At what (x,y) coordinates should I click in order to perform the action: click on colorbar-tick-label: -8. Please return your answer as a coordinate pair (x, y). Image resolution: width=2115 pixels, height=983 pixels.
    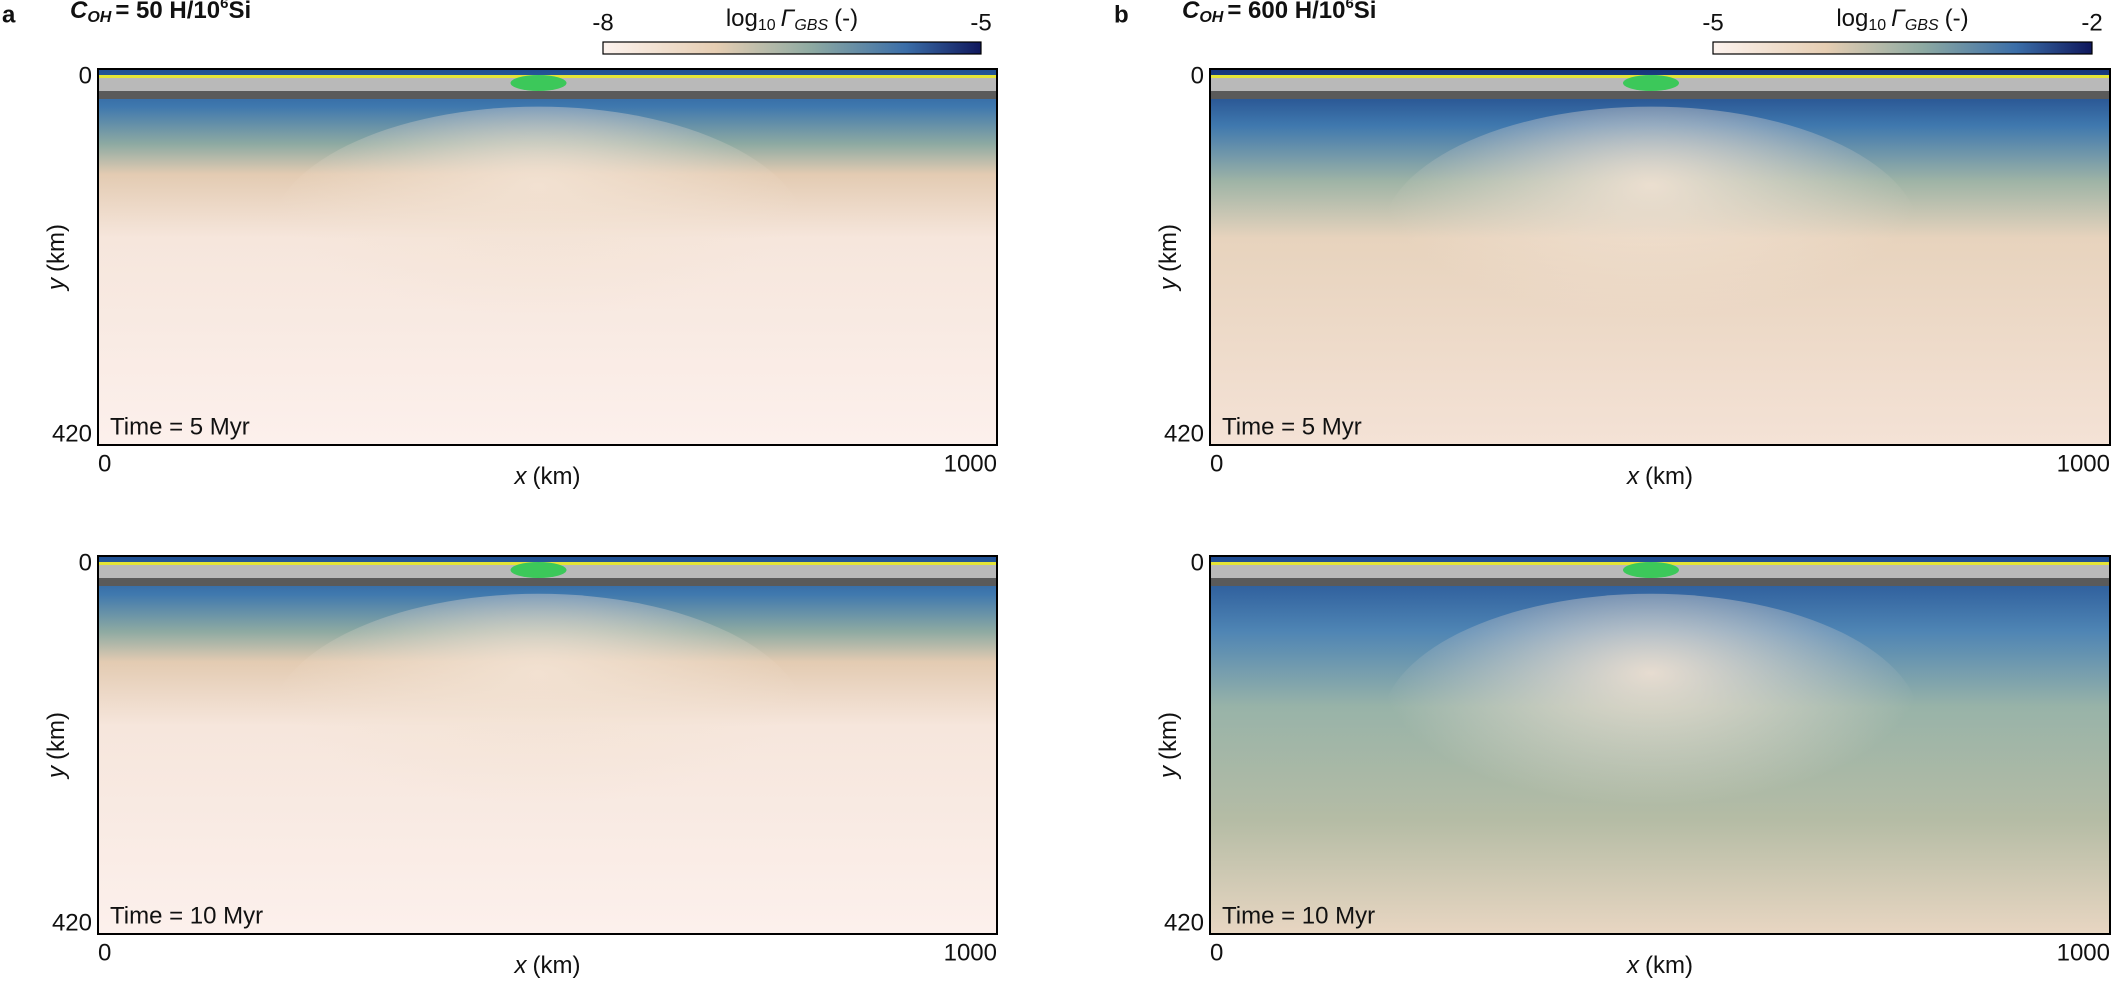
    Looking at the image, I should click on (602, 22).